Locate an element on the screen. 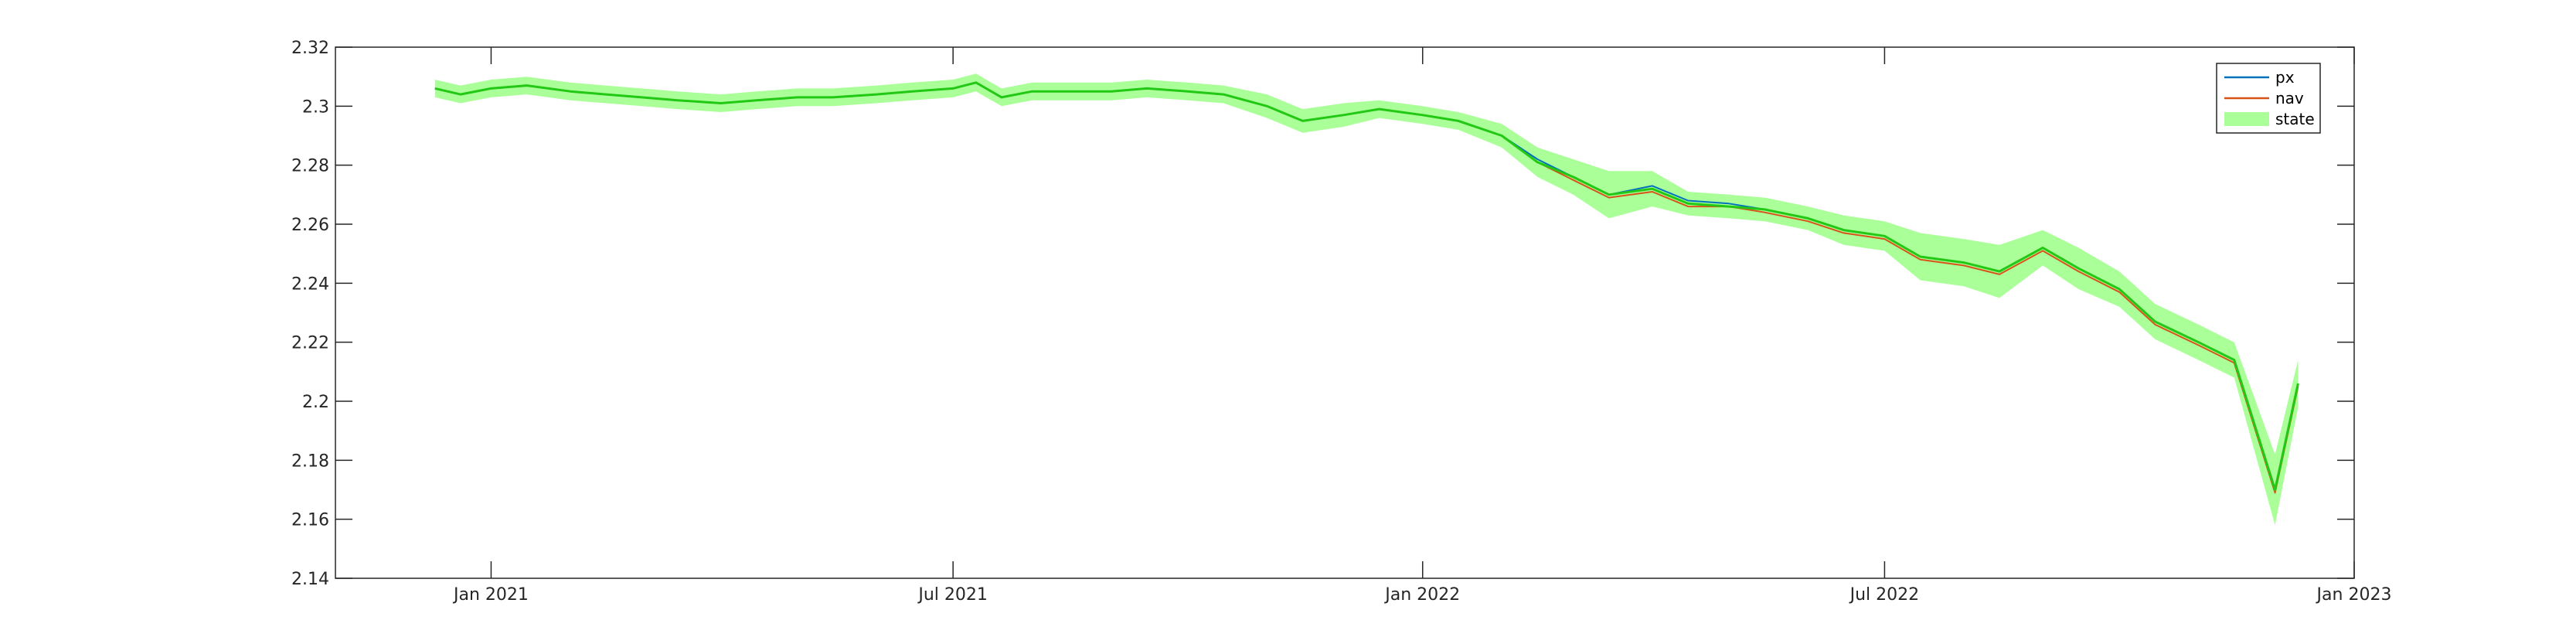  y-tick-label: 2.26 is located at coordinates (310, 225).